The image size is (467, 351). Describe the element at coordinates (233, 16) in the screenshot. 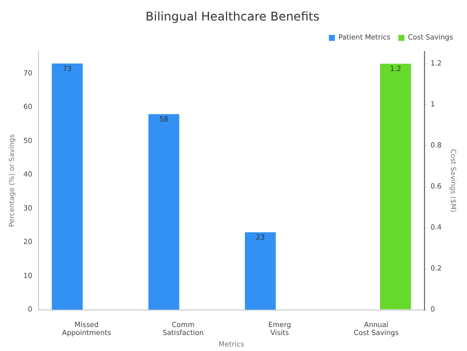

I see `chart-title: Bilingual Healthcare Benefits` at that location.